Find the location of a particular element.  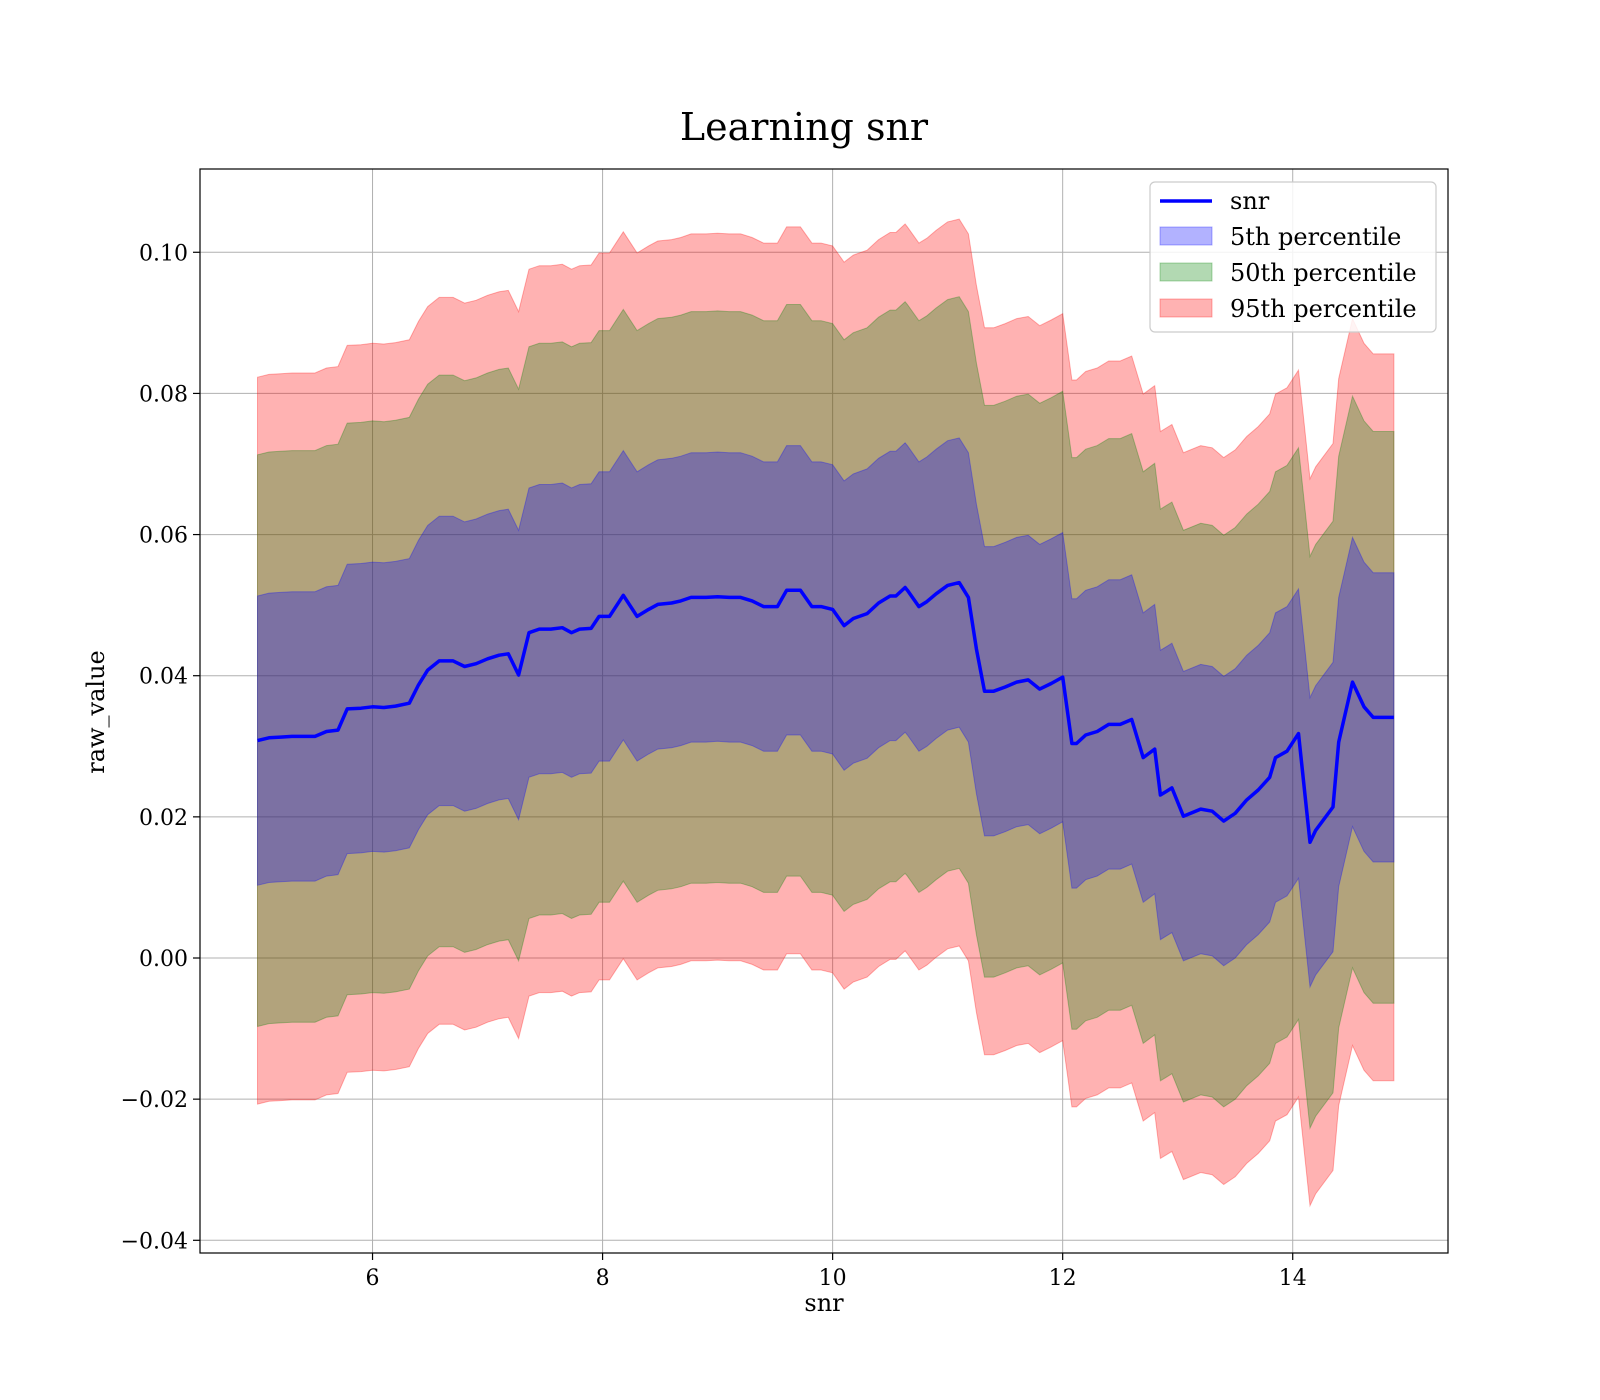

legend-swatch-50th is located at coordinates (1186, 272).